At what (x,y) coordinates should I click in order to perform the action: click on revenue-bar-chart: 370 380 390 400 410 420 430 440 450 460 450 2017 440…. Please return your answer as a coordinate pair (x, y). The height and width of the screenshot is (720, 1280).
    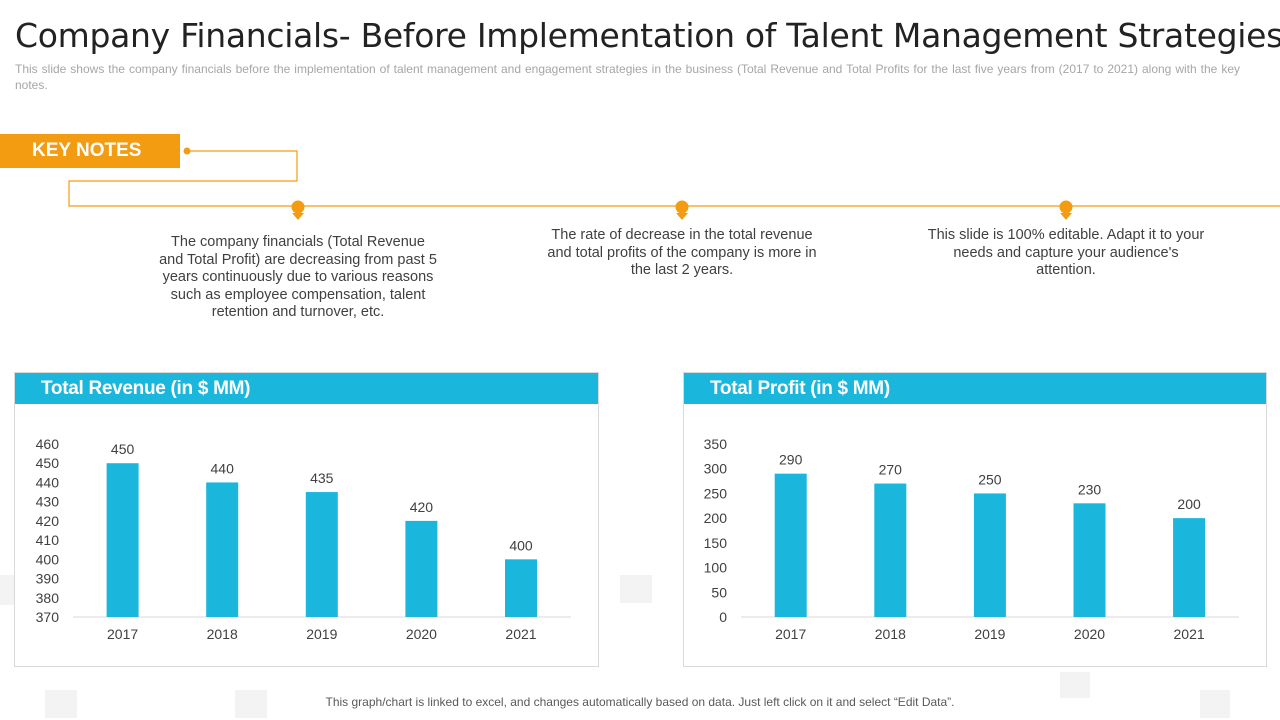
    Looking at the image, I should click on (303, 539).